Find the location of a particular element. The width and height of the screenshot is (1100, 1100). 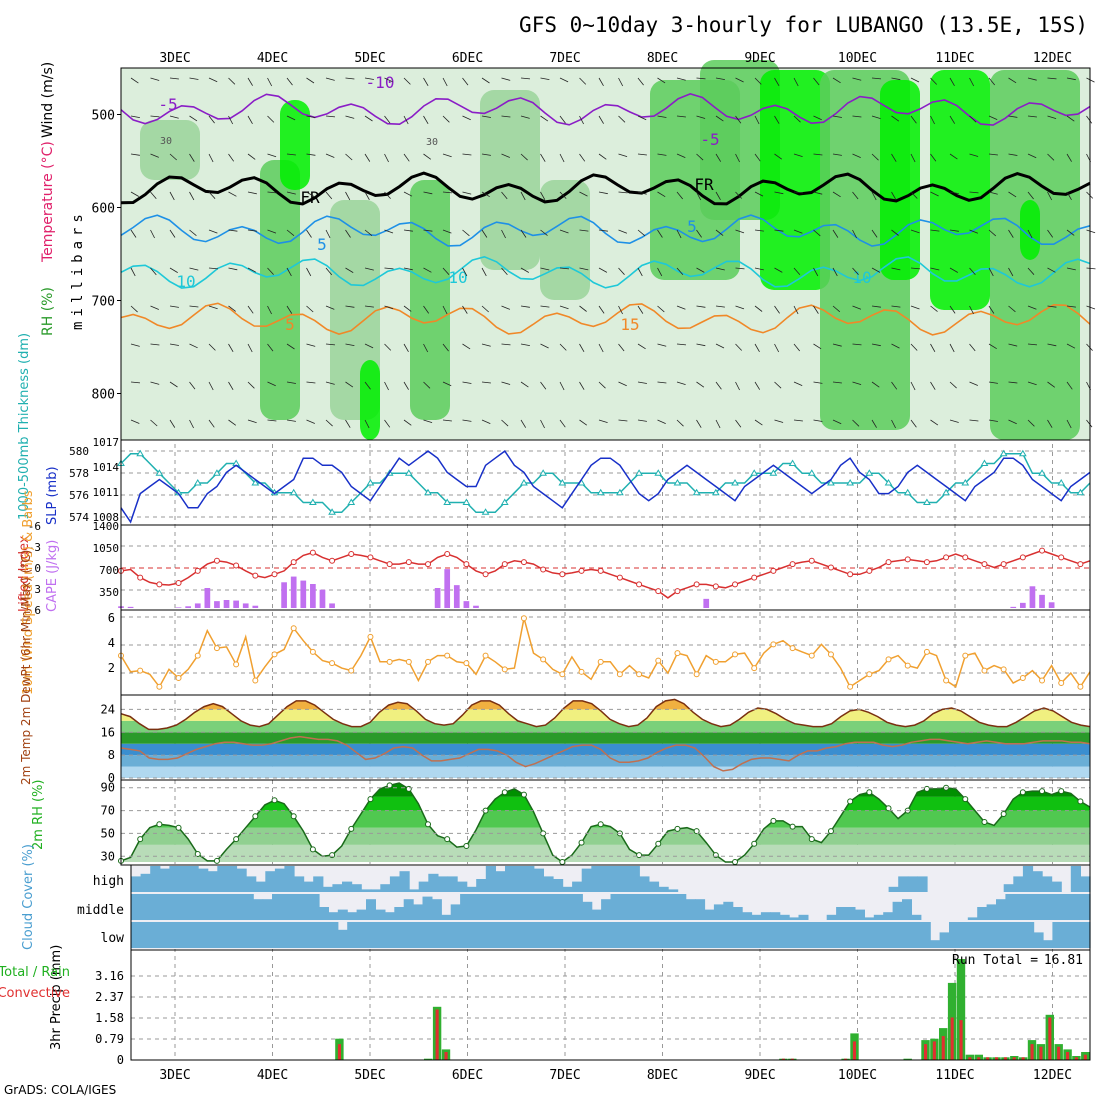

left-tick-label: -3 is located at coordinates (34, 547).